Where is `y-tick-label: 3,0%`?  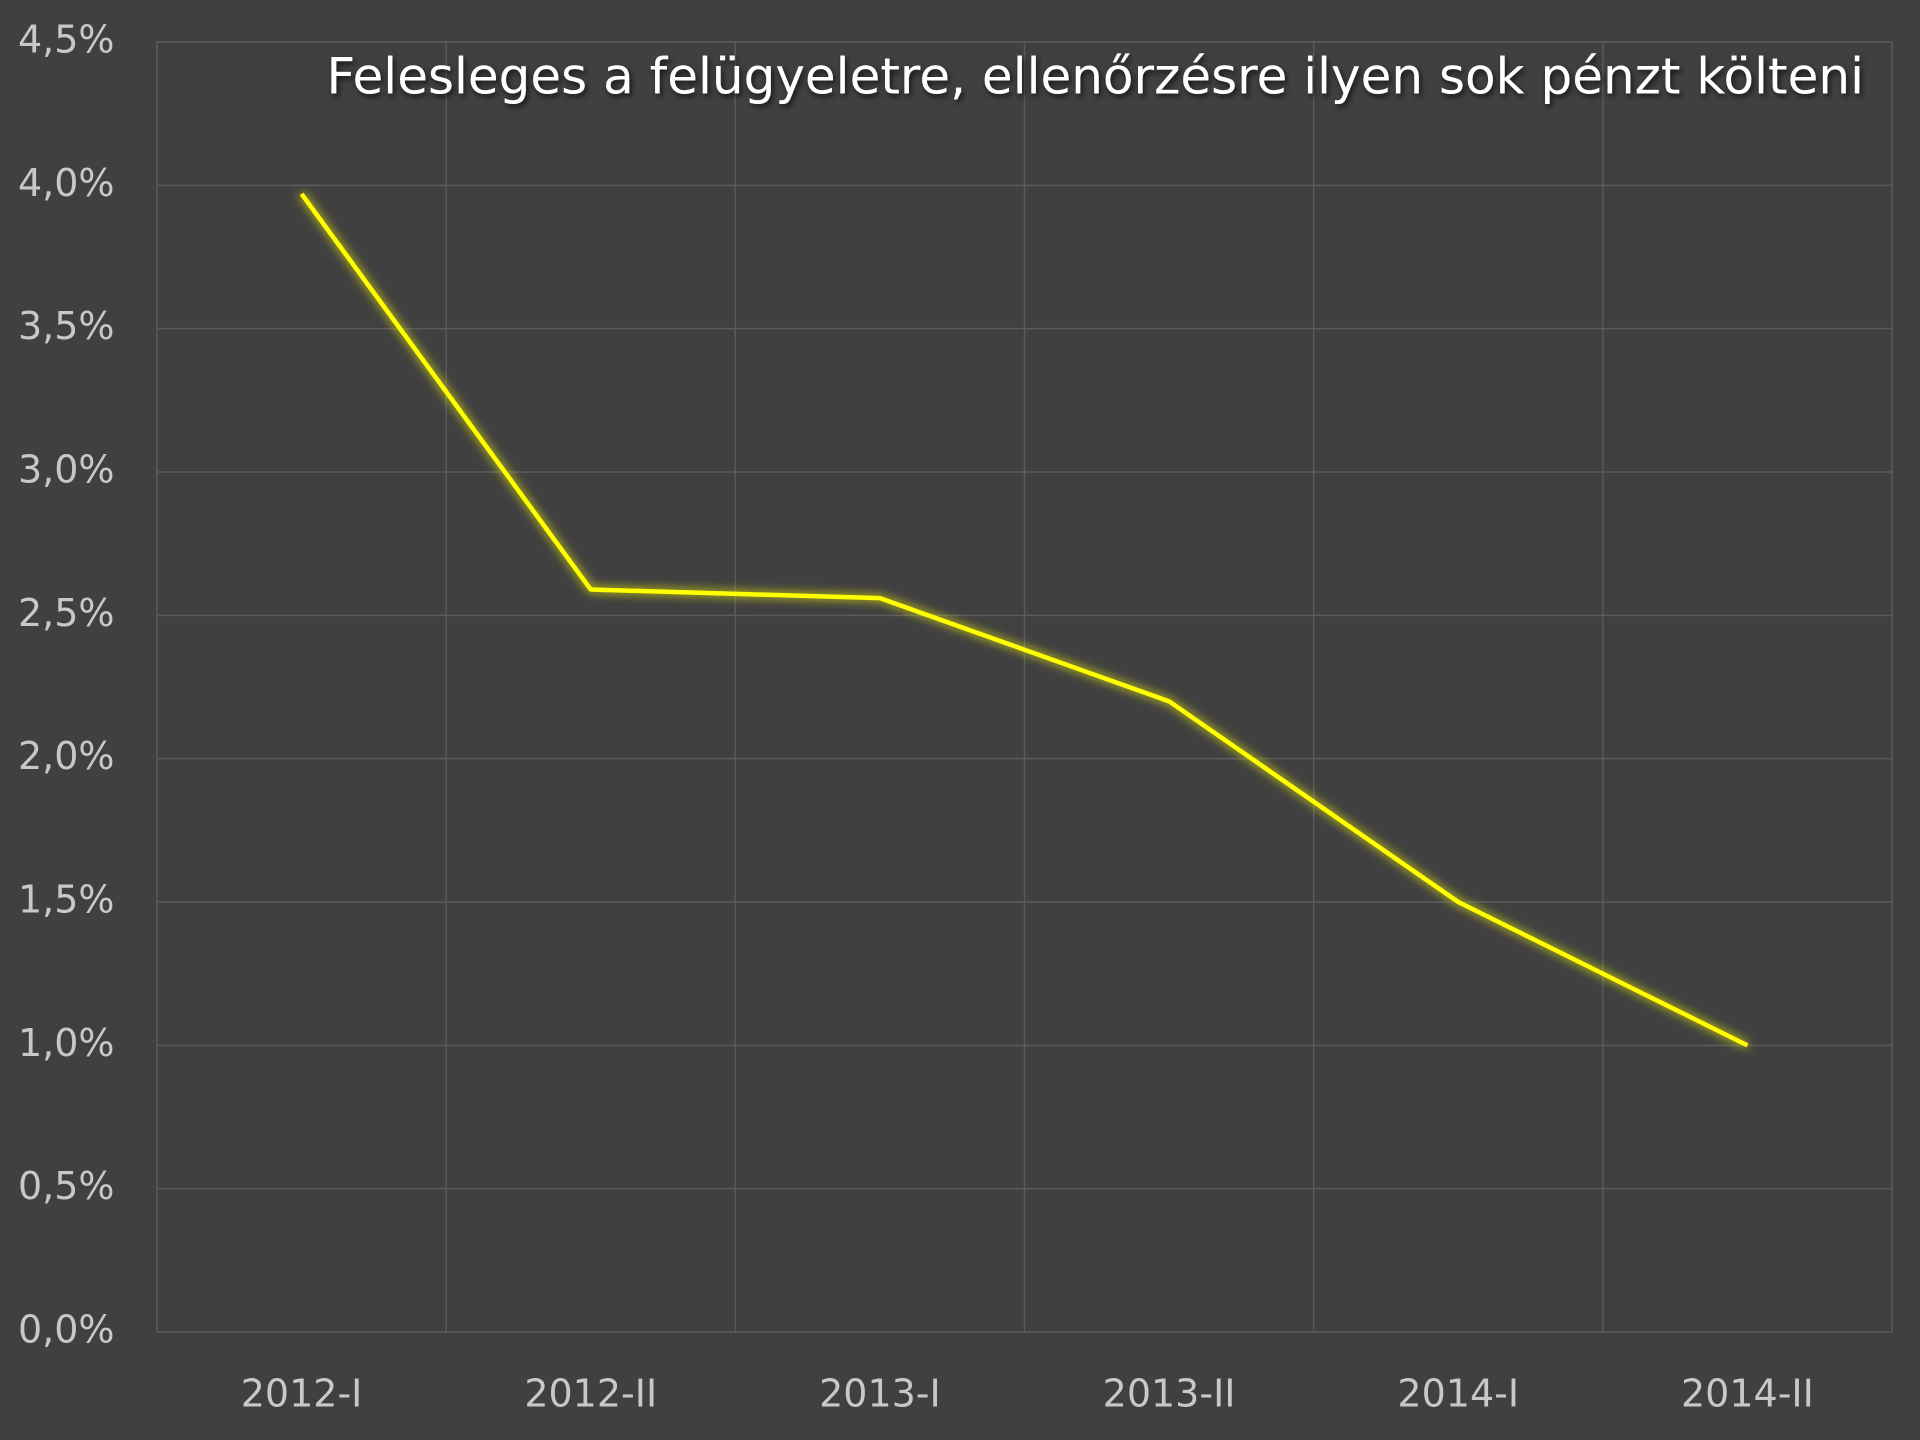 y-tick-label: 3,0% is located at coordinates (66, 470).